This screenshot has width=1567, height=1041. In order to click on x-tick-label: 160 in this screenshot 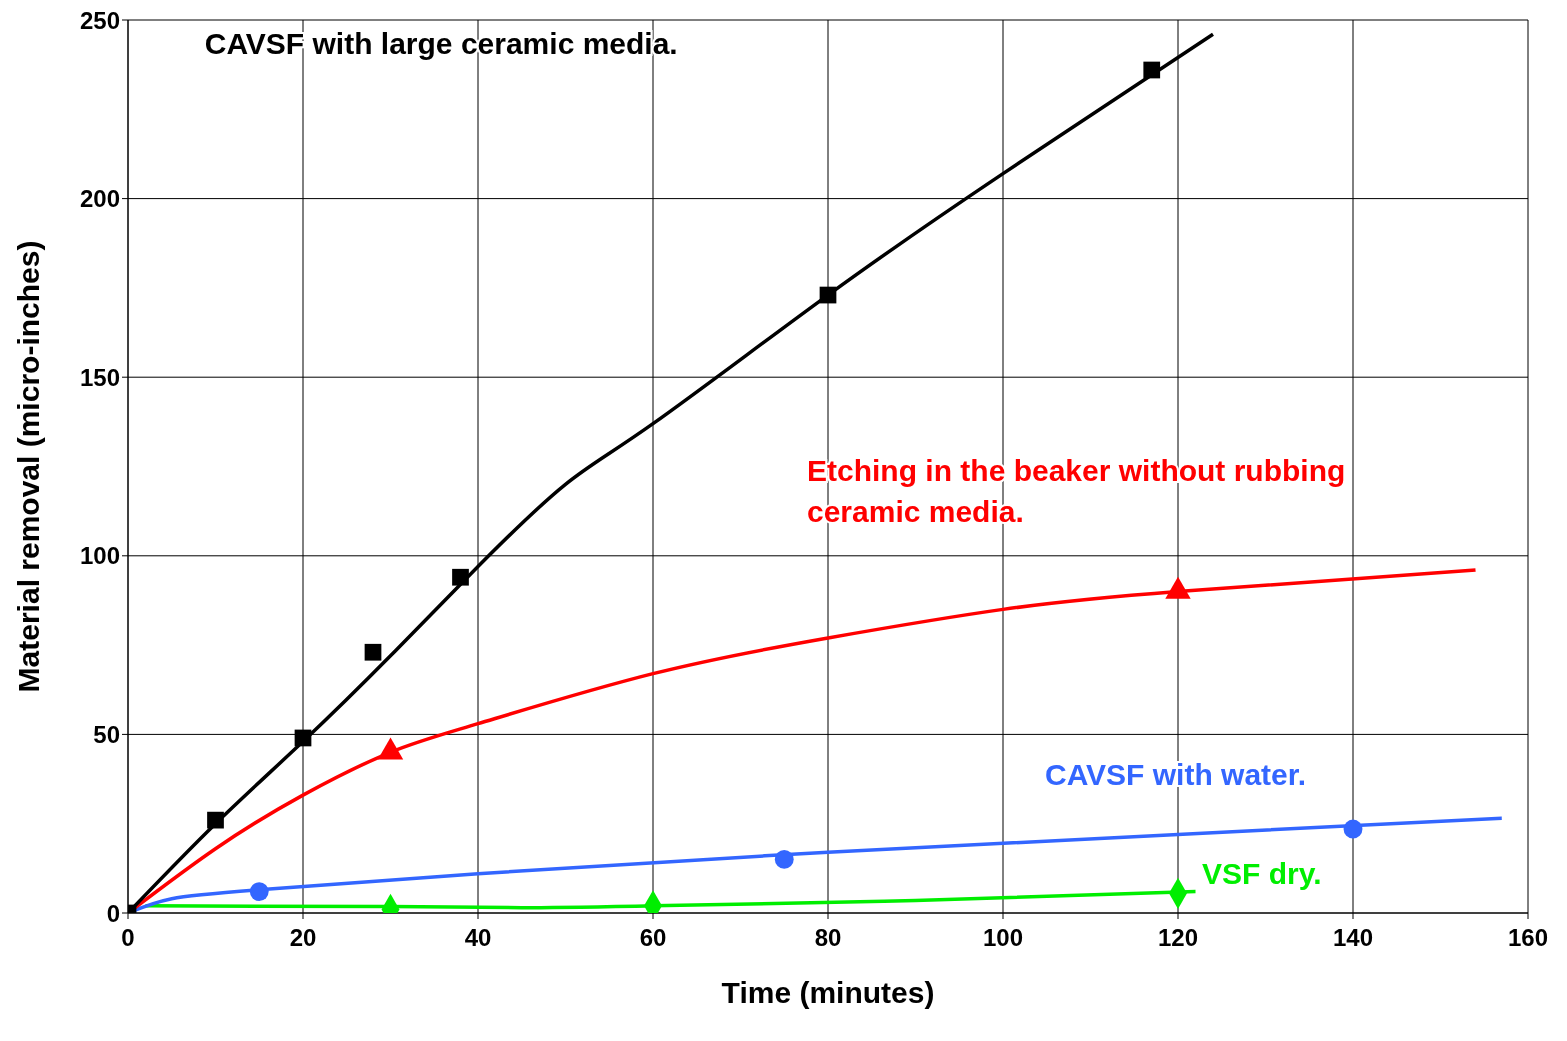, I will do `click(1528, 938)`.